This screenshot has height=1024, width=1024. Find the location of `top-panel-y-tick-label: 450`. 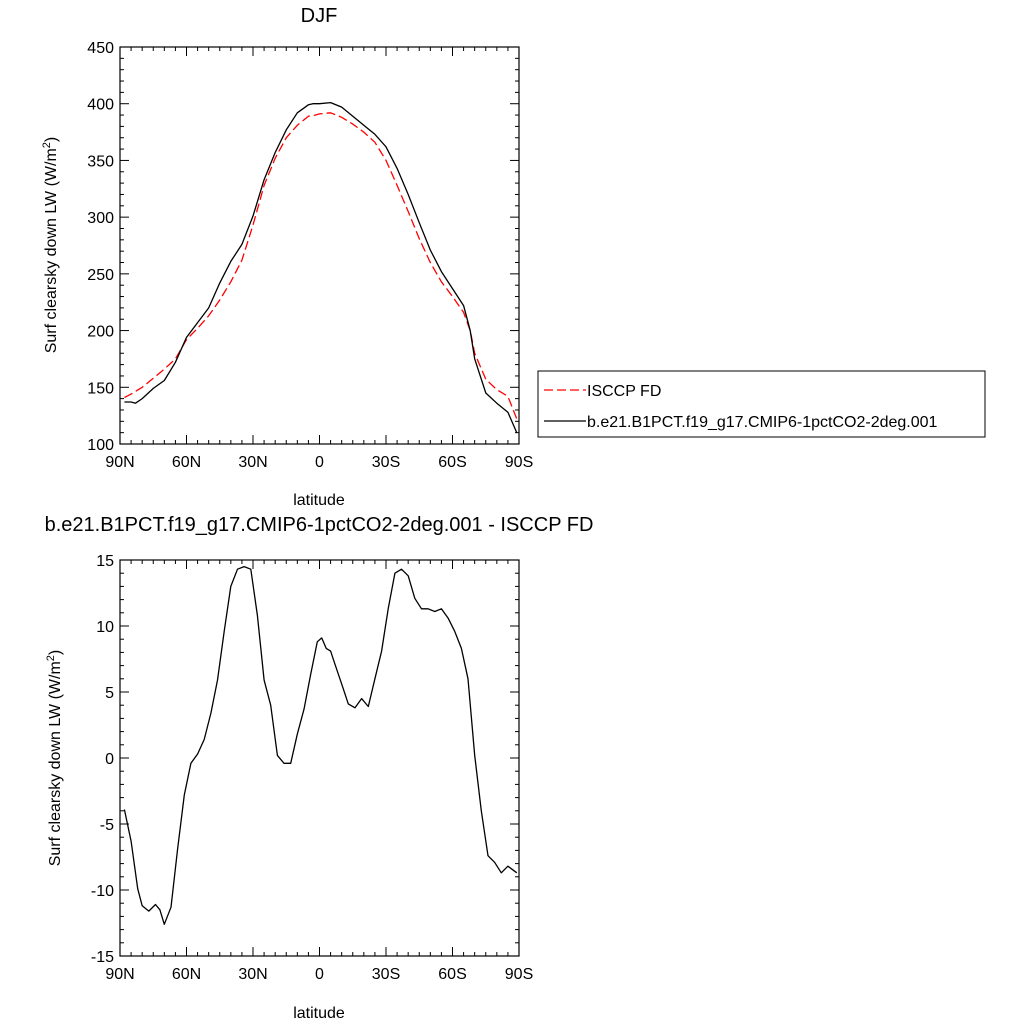

top-panel-y-tick-label: 450 is located at coordinates (100, 48).